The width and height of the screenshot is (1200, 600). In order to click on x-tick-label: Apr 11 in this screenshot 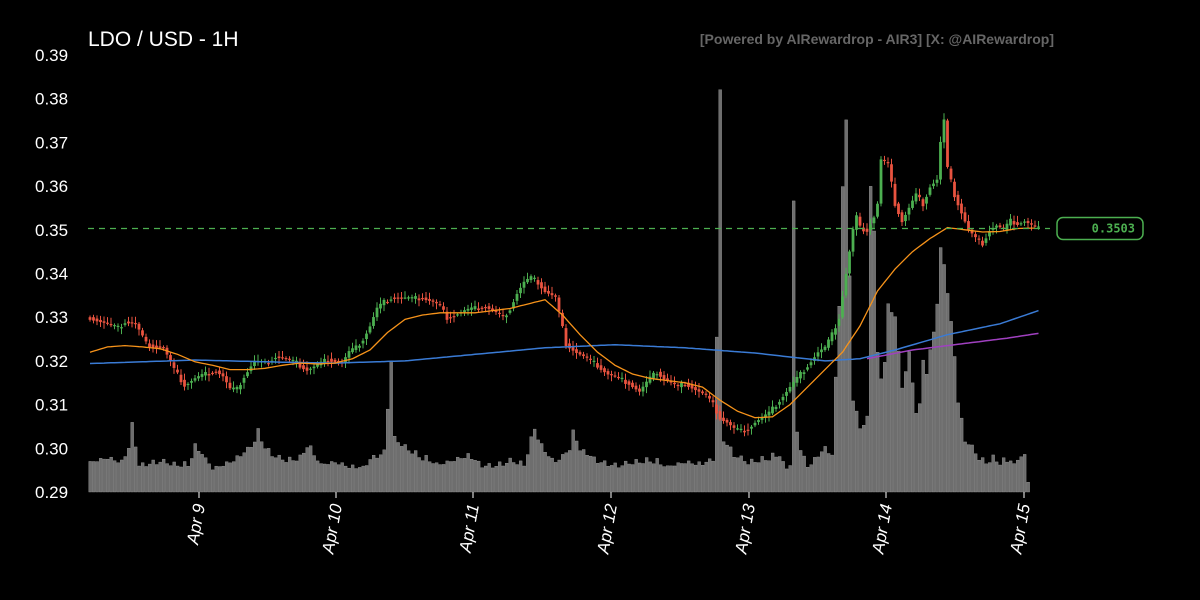, I will do `click(469, 528)`.